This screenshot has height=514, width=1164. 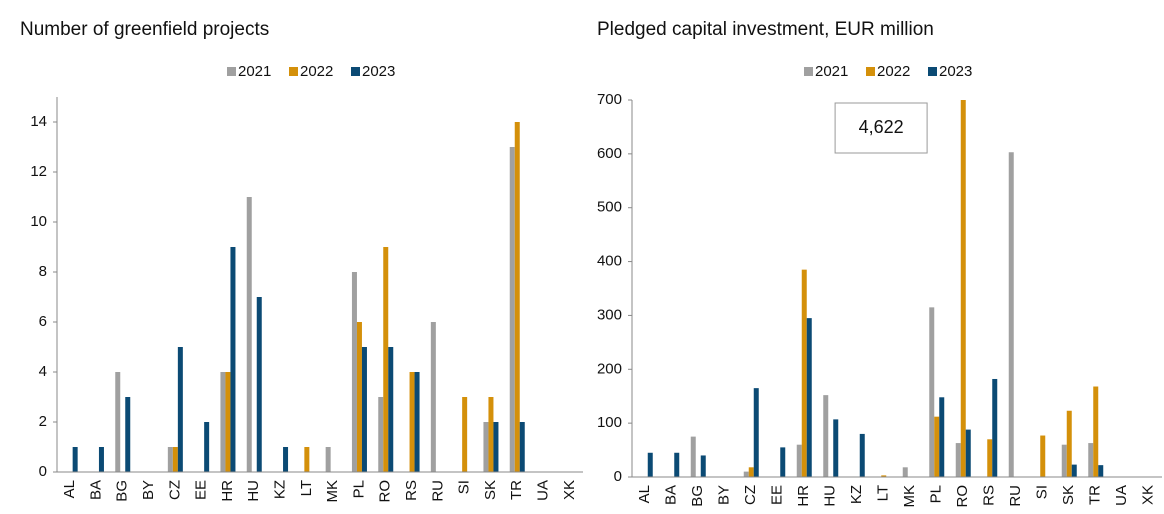 What do you see at coordinates (144, 29) in the screenshot?
I see `chart-title: Number of greenfield projects` at bounding box center [144, 29].